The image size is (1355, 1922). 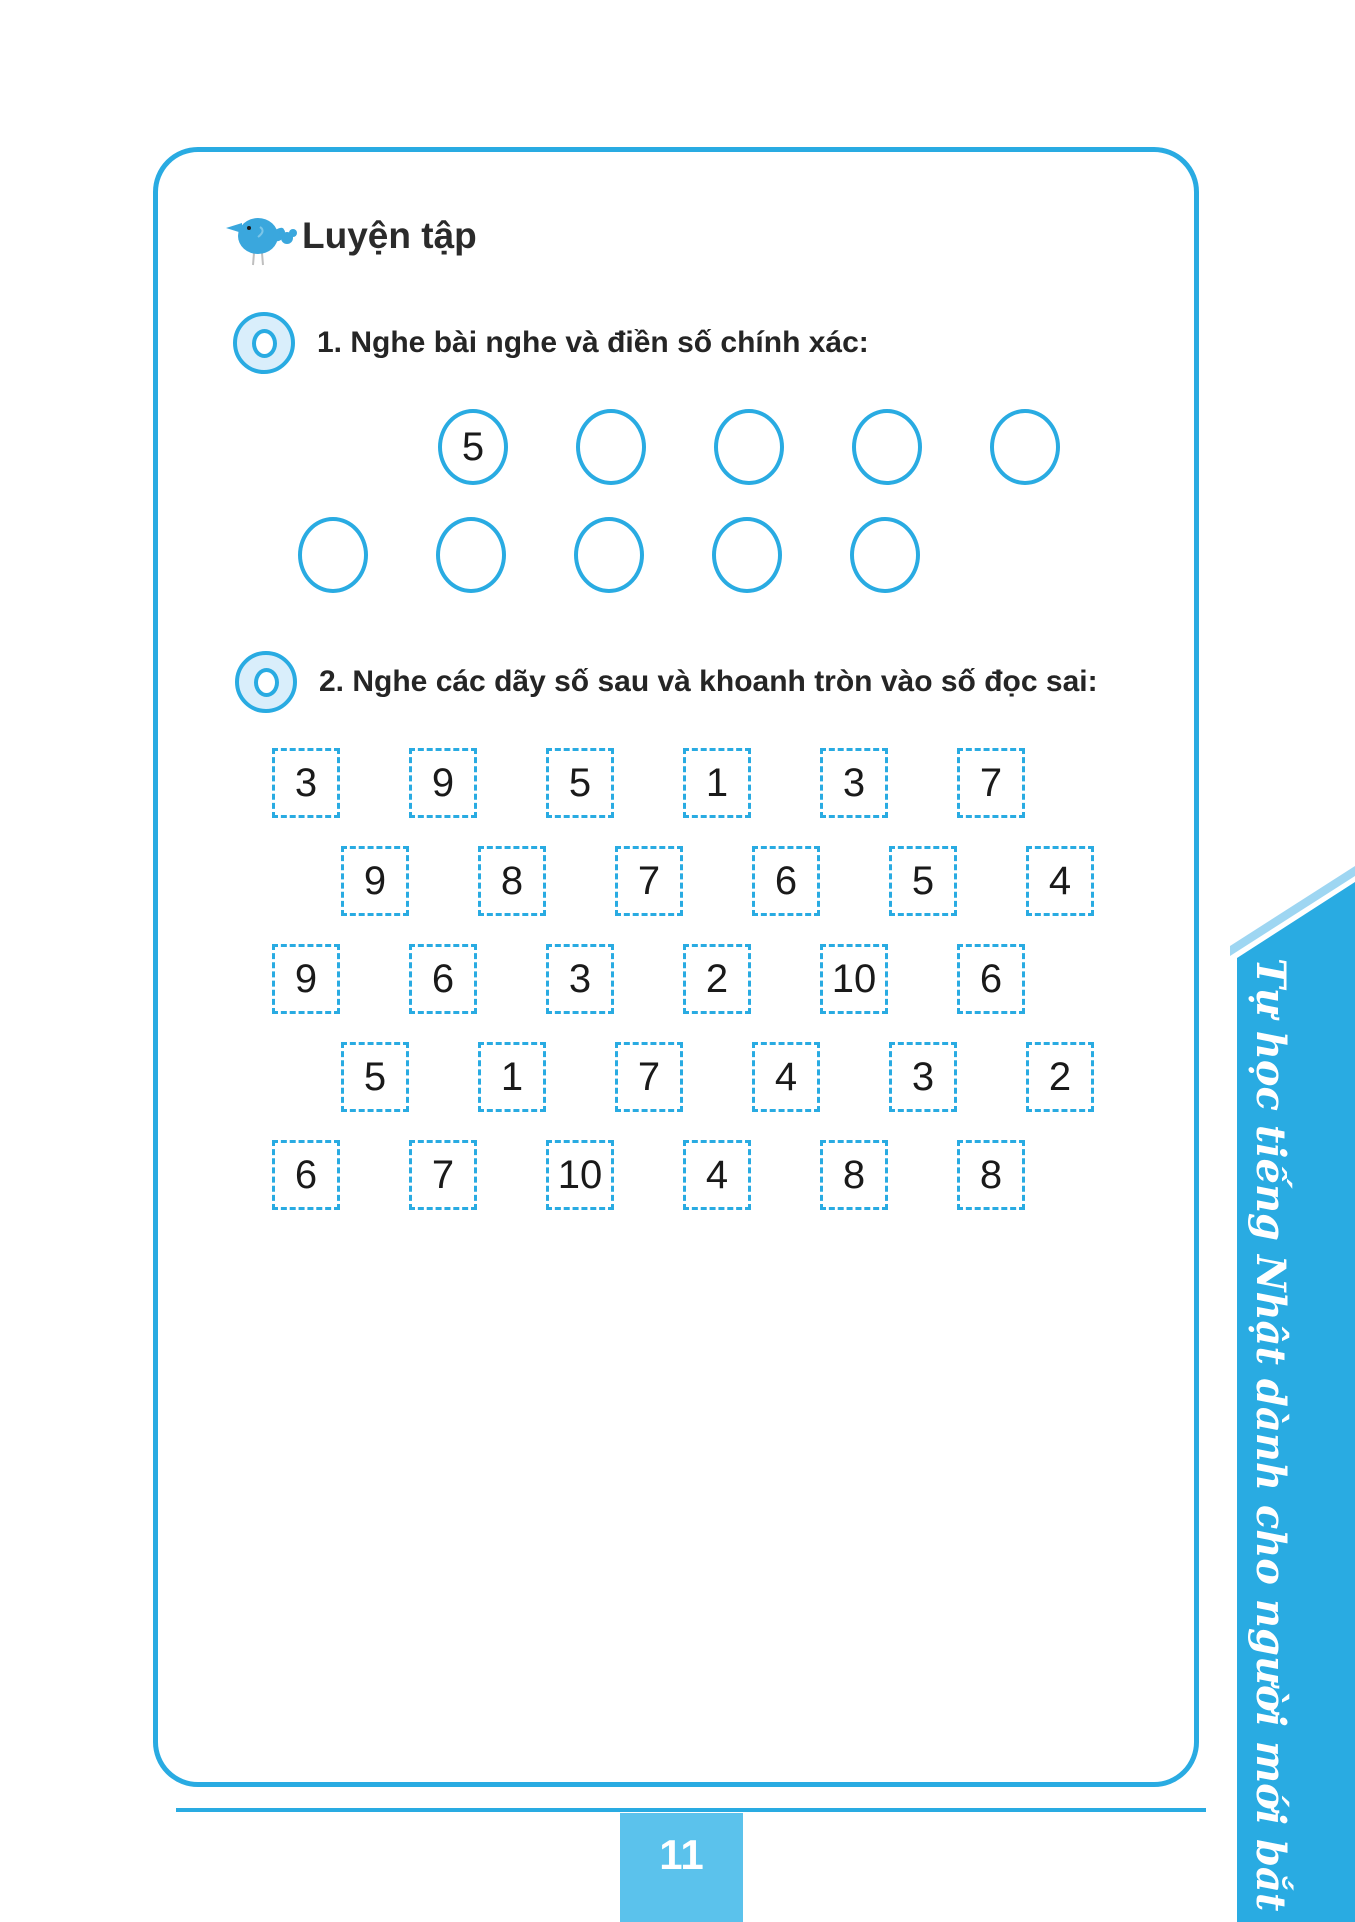 I want to click on ribbon-body, so click(x=1296, y=1402).